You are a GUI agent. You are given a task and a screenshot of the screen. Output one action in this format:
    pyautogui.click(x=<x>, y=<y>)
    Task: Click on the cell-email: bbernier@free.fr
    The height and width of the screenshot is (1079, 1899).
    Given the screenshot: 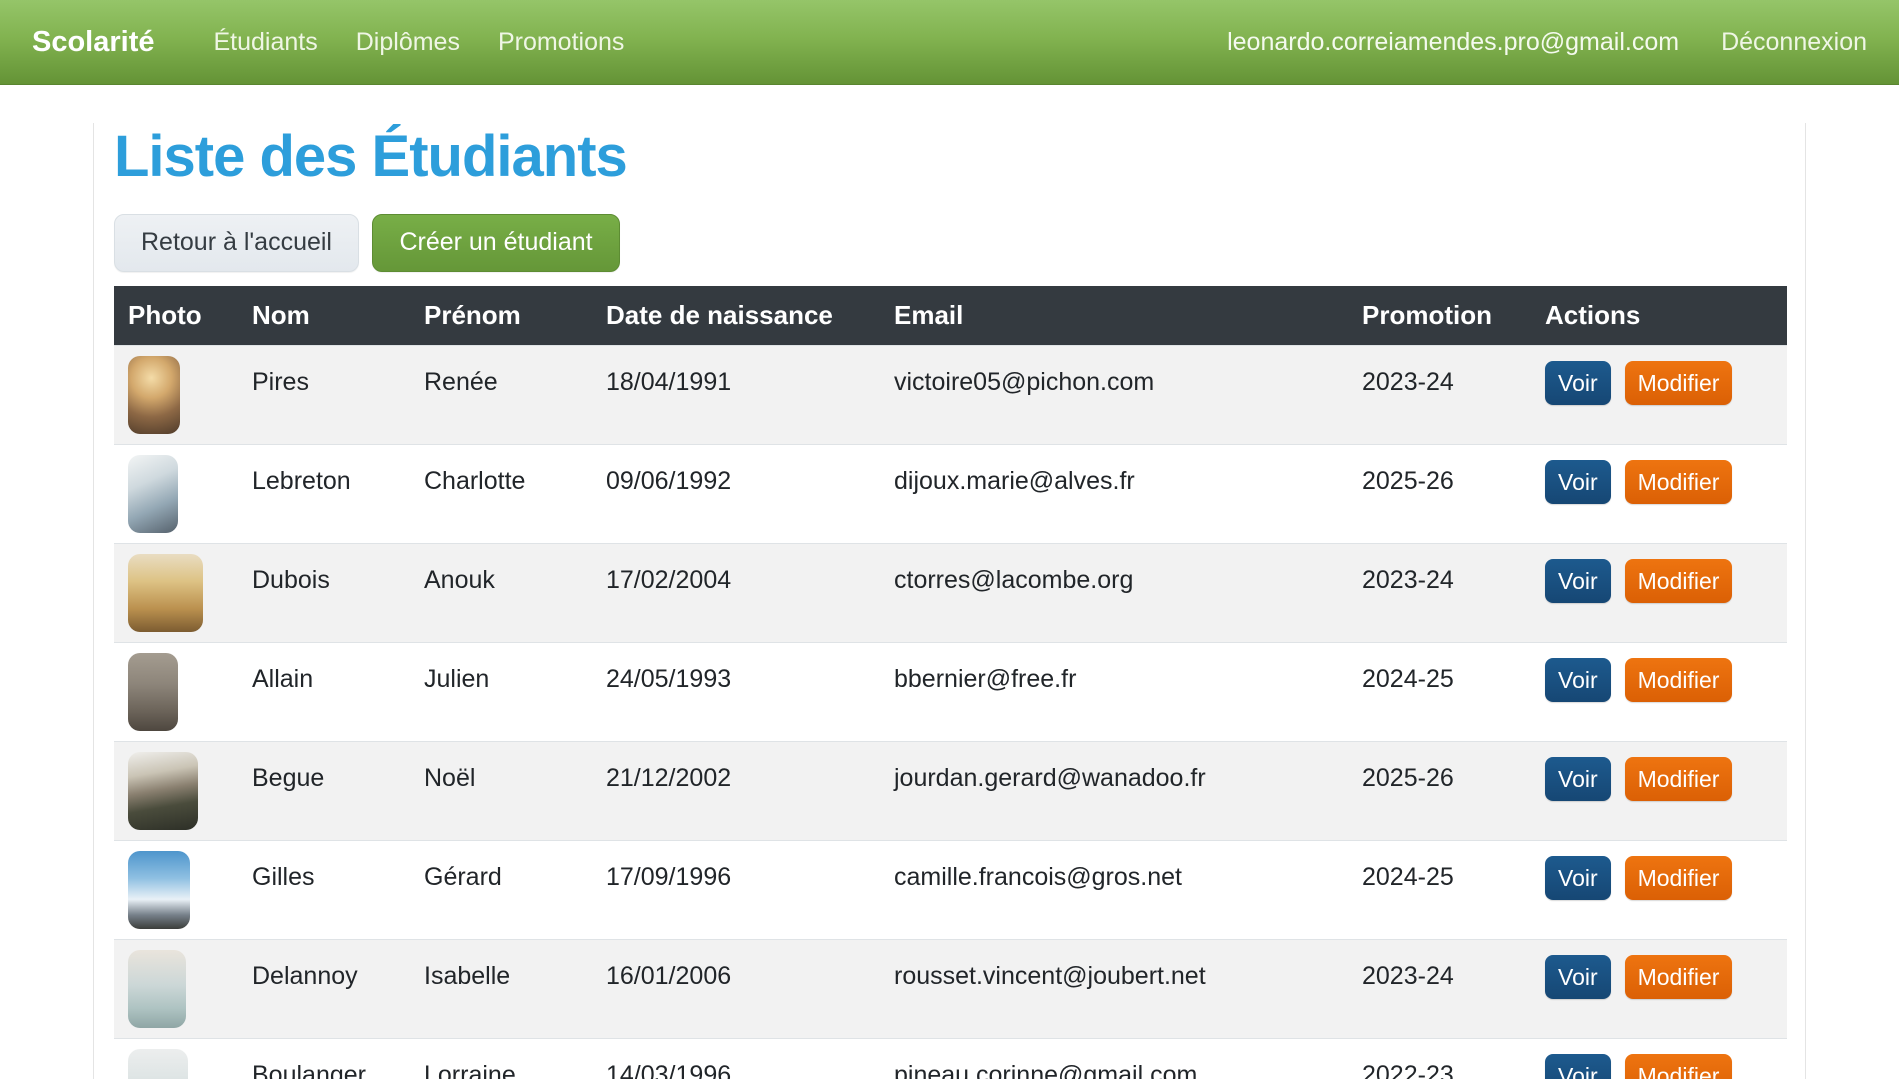 What is the action you would take?
    pyautogui.click(x=1114, y=691)
    